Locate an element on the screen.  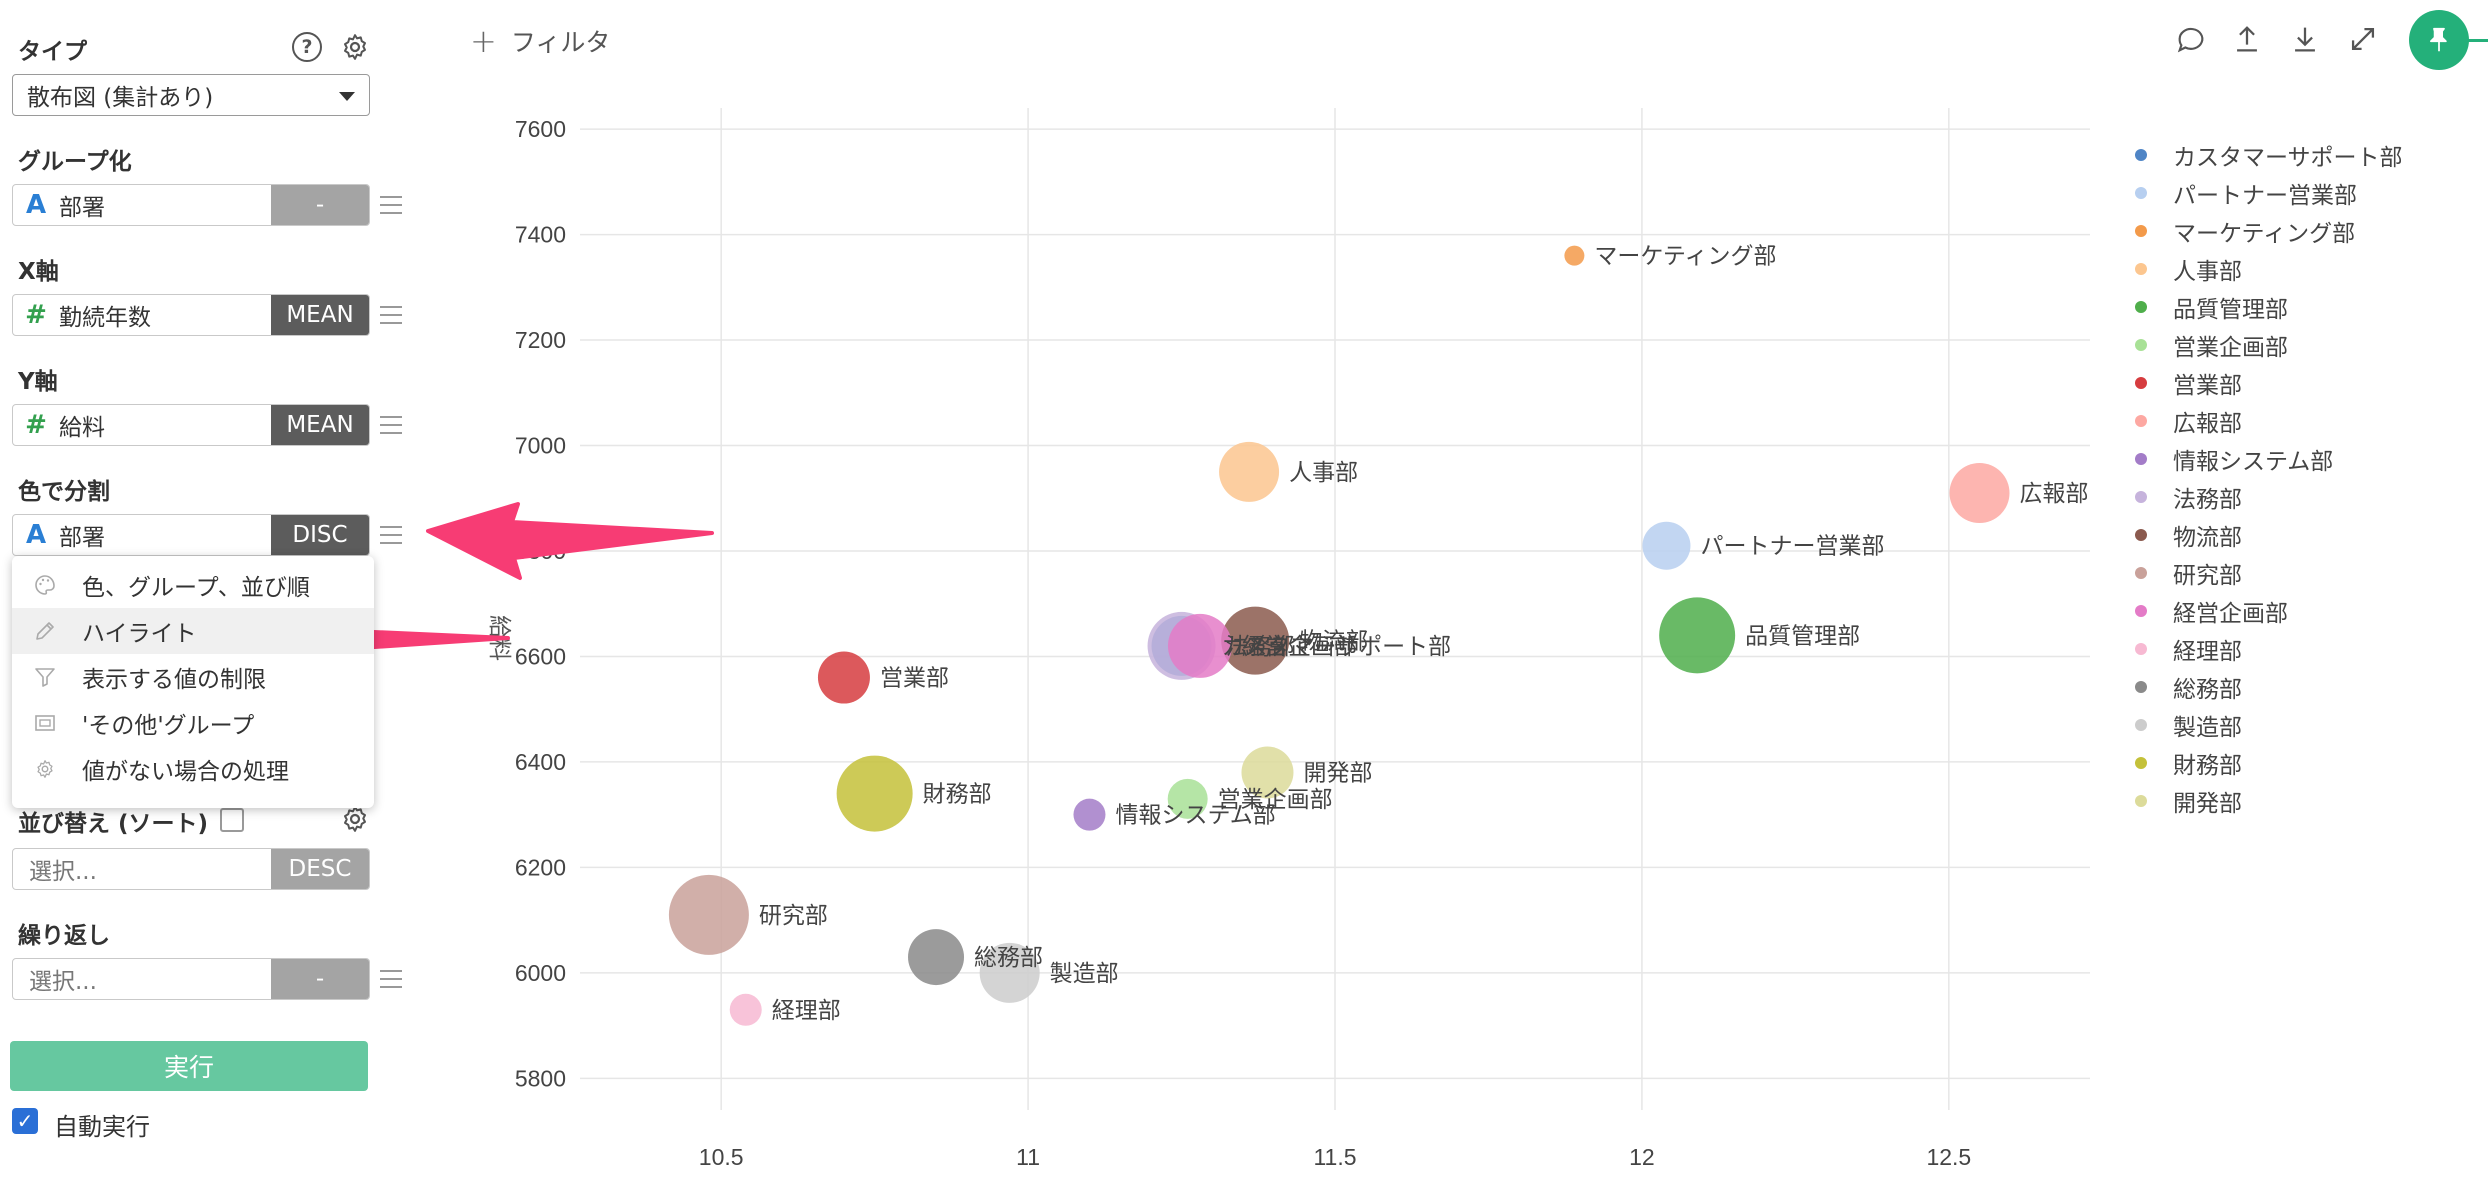
legend-item: 広報部 is located at coordinates (2269, 421).